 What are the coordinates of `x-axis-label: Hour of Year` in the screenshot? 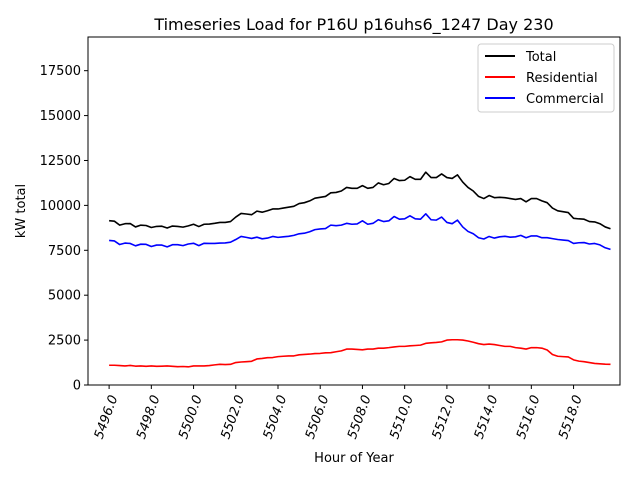 It's located at (354, 458).